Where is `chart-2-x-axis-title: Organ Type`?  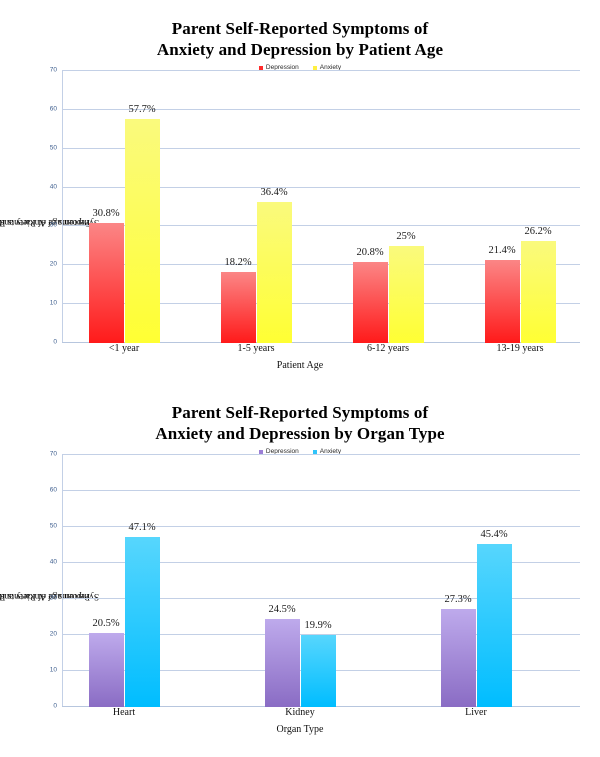 chart-2-x-axis-title: Organ Type is located at coordinates (300, 729).